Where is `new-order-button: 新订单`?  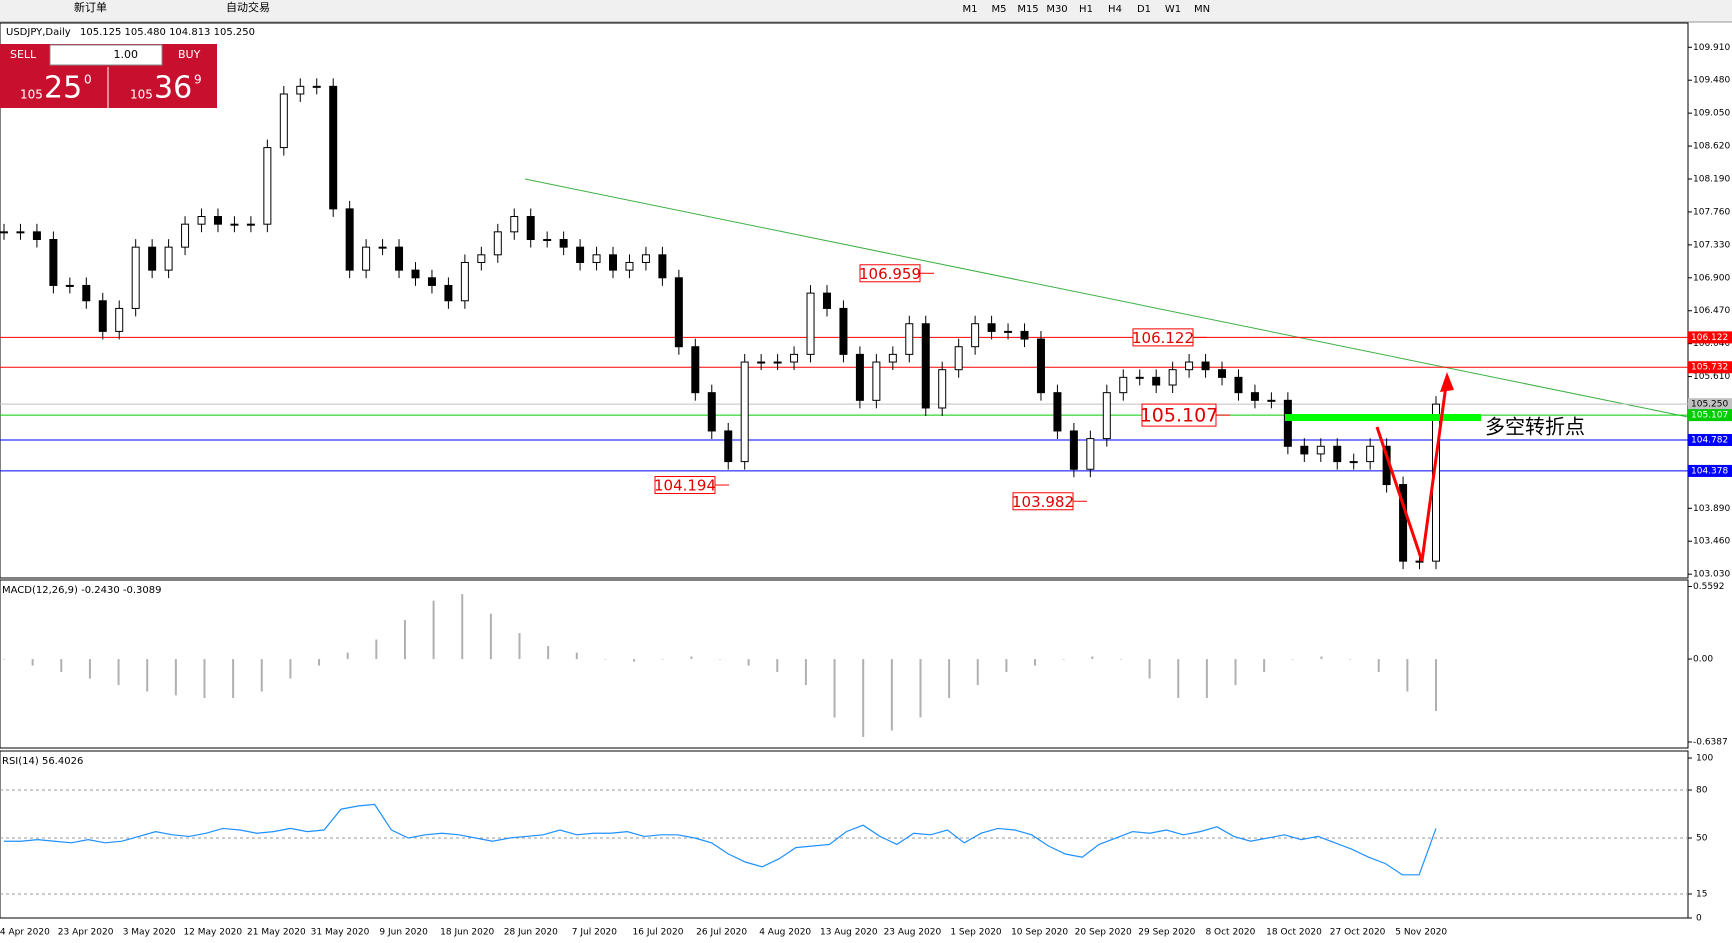
new-order-button: 新订单 is located at coordinates (90, 7).